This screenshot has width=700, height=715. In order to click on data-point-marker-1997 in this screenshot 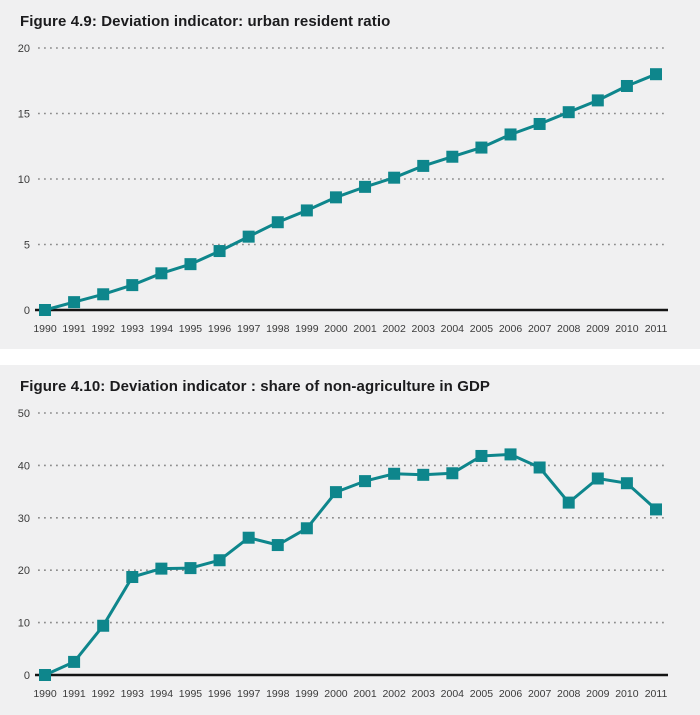, I will do `click(248, 537)`.